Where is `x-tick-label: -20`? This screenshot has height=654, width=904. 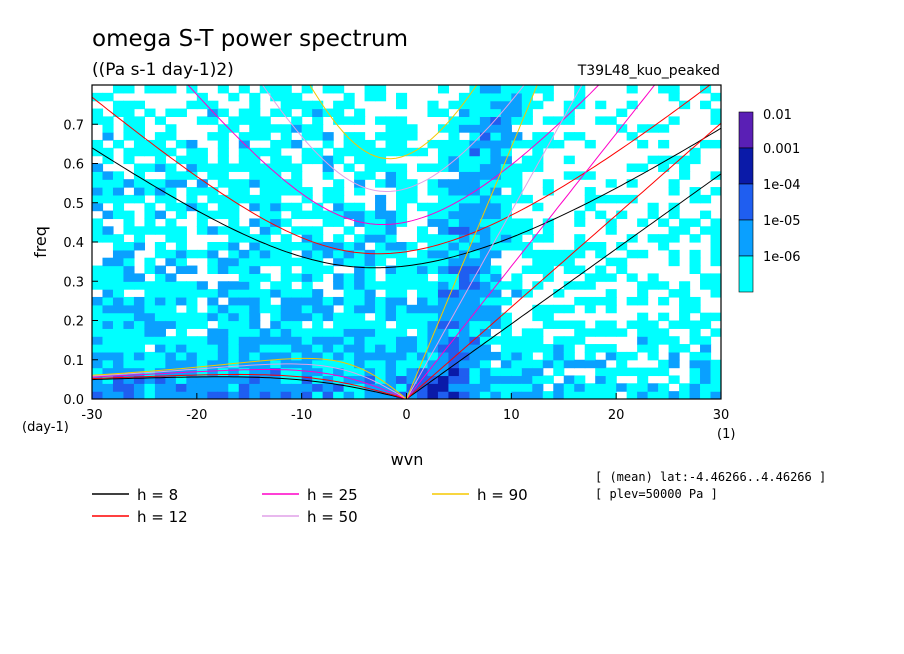 x-tick-label: -20 is located at coordinates (196, 415).